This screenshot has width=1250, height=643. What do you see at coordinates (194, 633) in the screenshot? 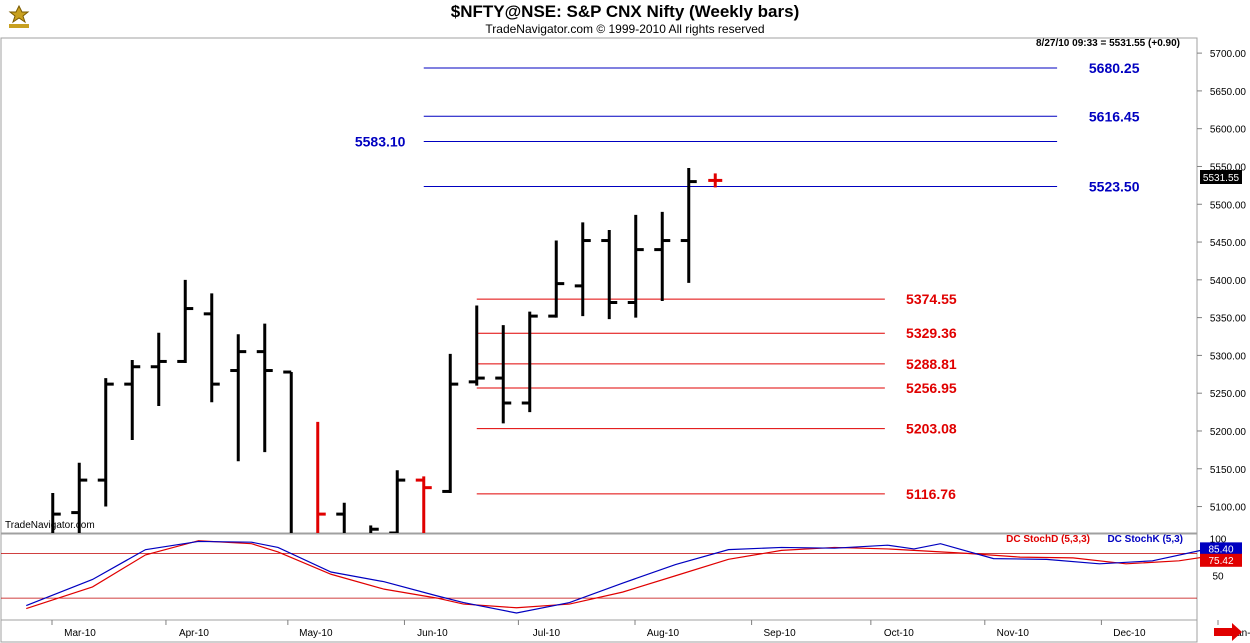
I see `x-tick-label: Apr-10` at bounding box center [194, 633].